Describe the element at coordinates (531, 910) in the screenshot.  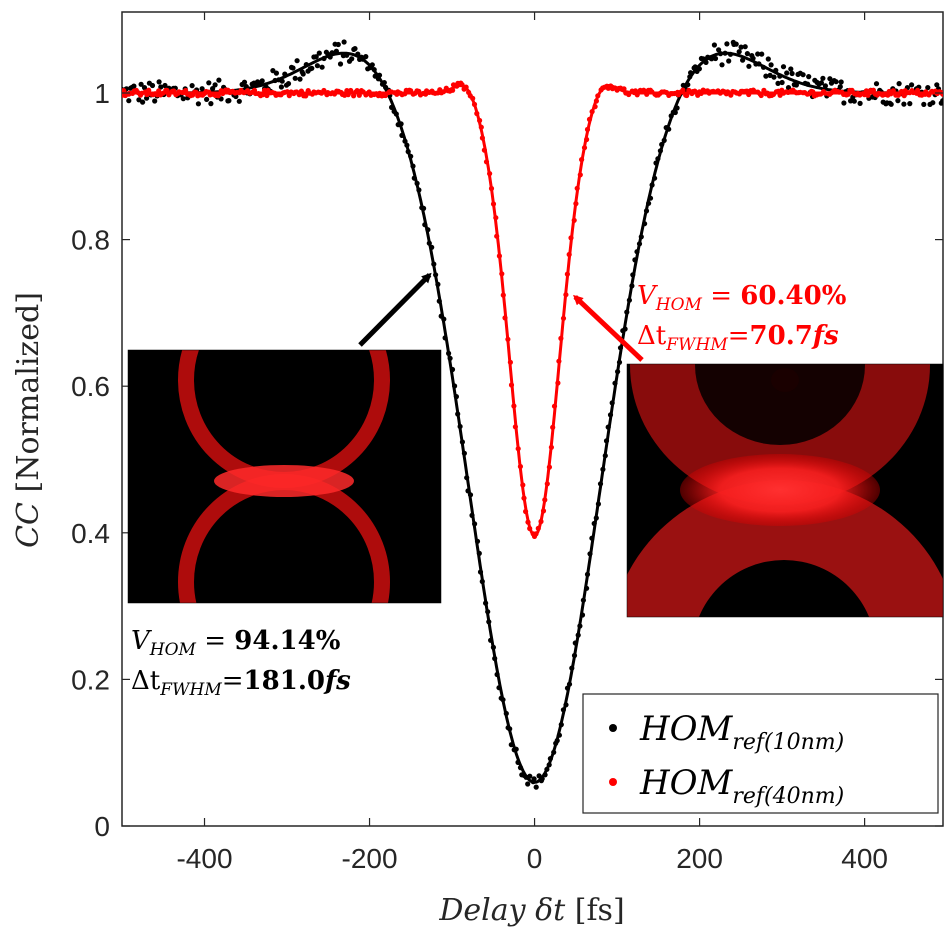
I see `x-axis-label: Delay δt [fs]` at that location.